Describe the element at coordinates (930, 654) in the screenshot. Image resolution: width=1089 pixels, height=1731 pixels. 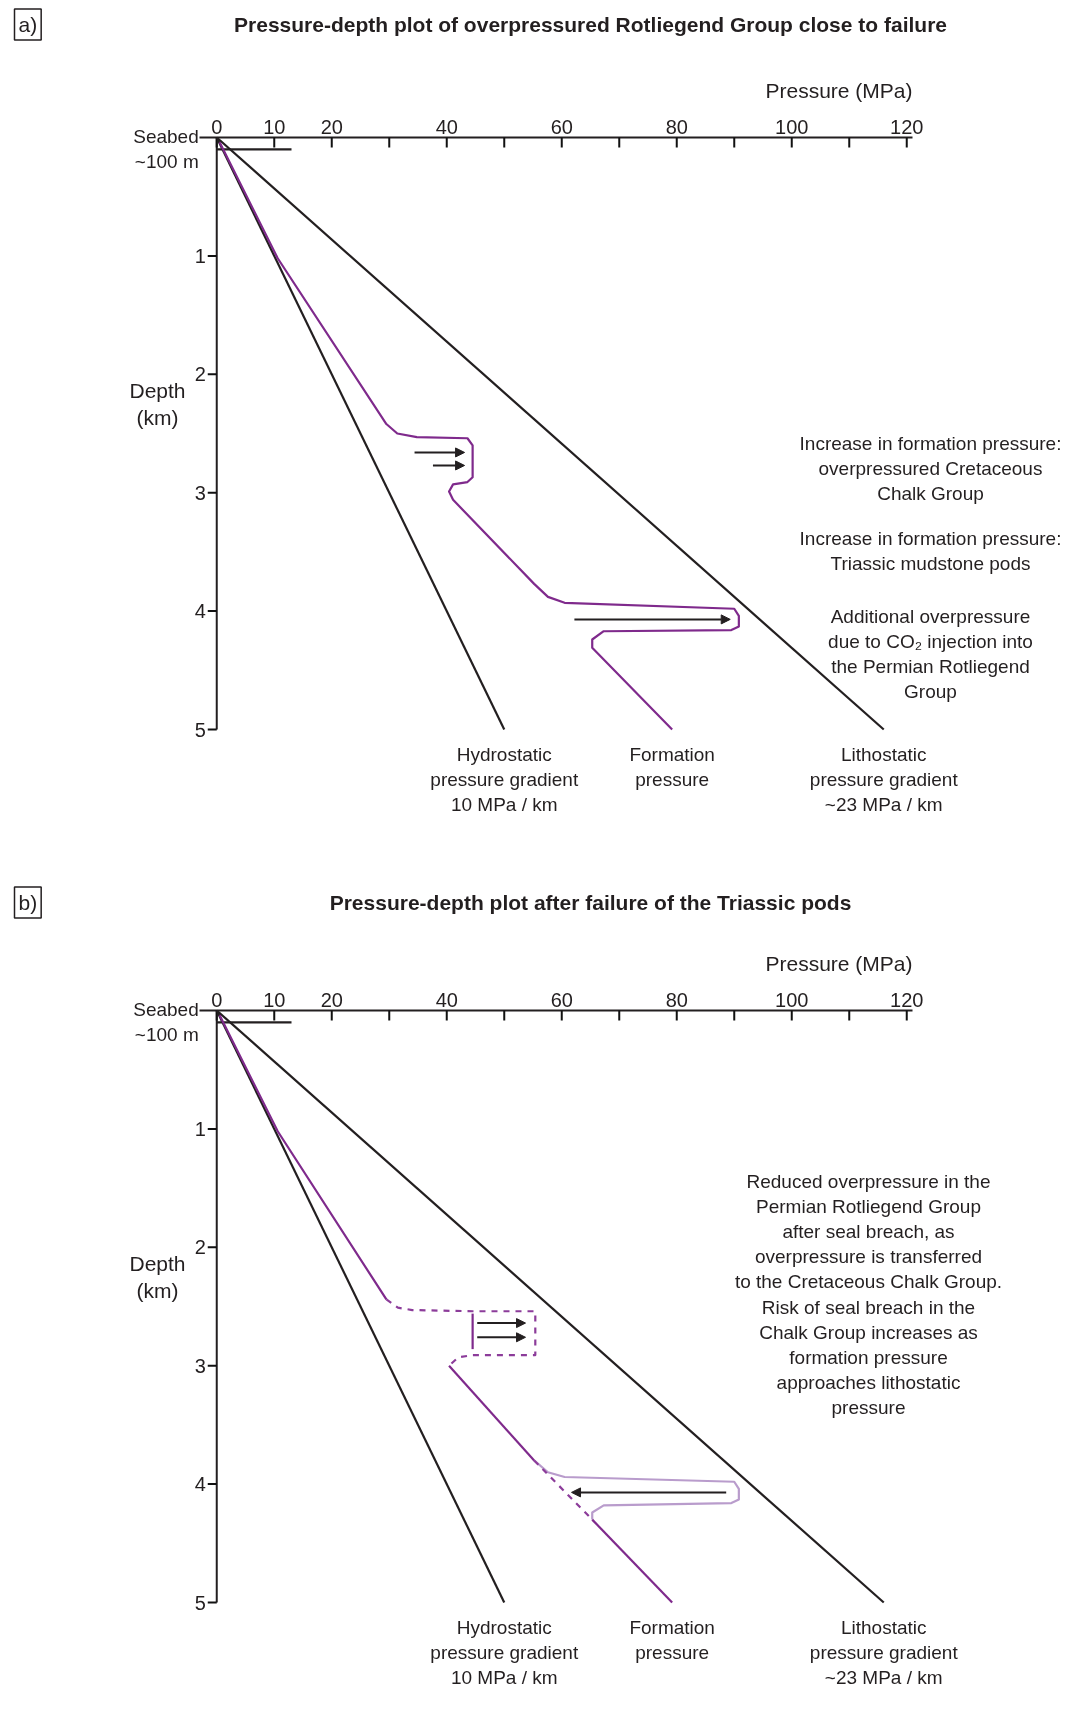
I see `annotation: Additional overpressure due to CO₂ injection into the Permian Rotliegend Group` at that location.